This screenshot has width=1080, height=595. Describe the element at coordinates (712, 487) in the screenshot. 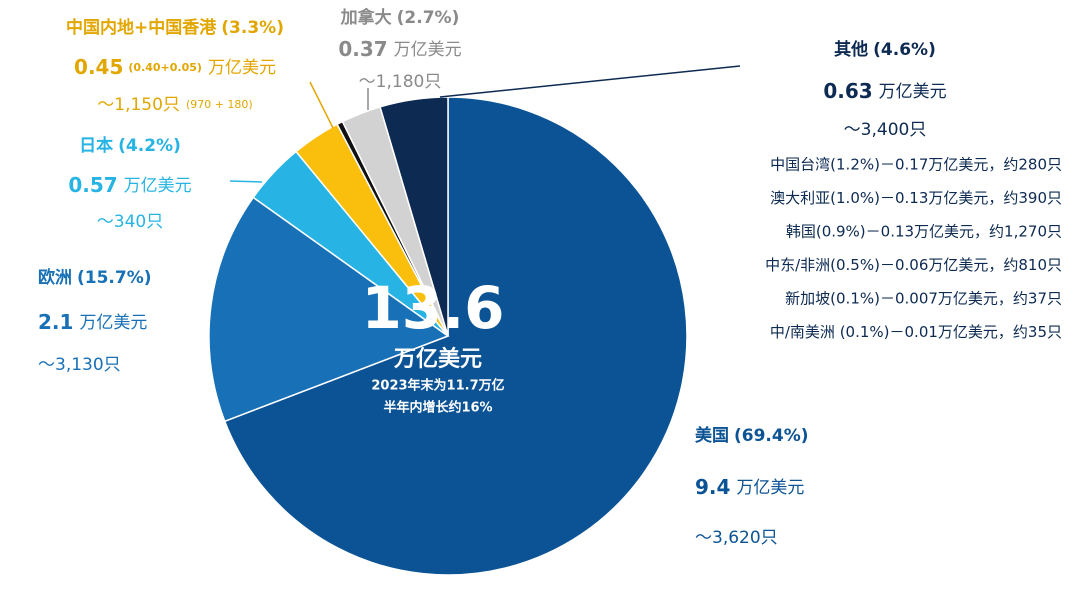

I see `amount: 9.4` at that location.